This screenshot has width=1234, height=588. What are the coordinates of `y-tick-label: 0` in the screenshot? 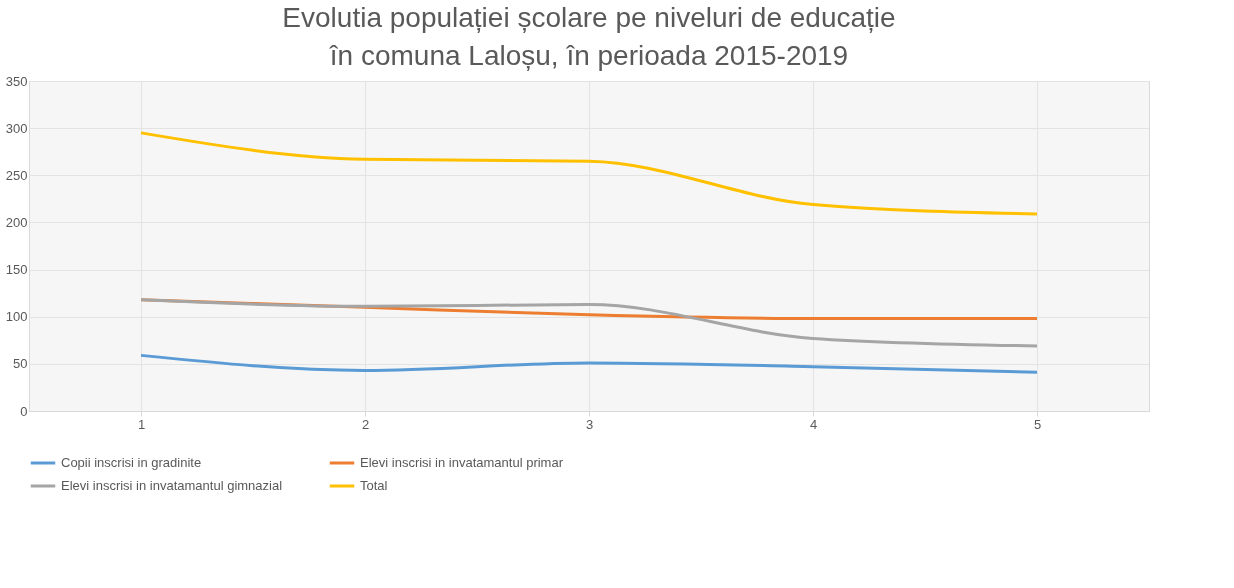 It's located at (24, 411).